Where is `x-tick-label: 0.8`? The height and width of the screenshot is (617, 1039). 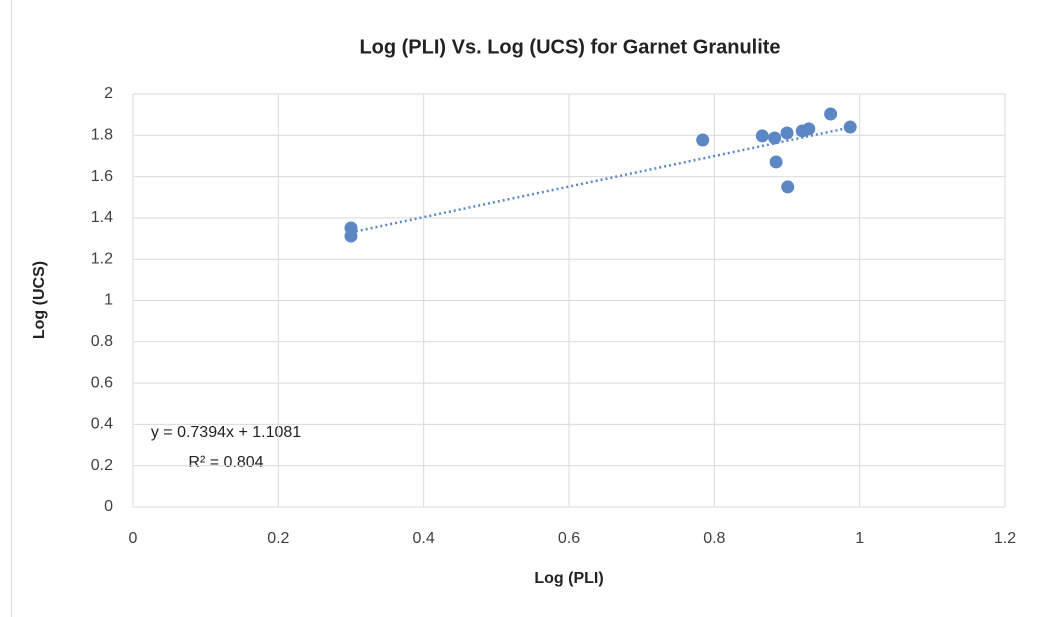 x-tick-label: 0.8 is located at coordinates (714, 538).